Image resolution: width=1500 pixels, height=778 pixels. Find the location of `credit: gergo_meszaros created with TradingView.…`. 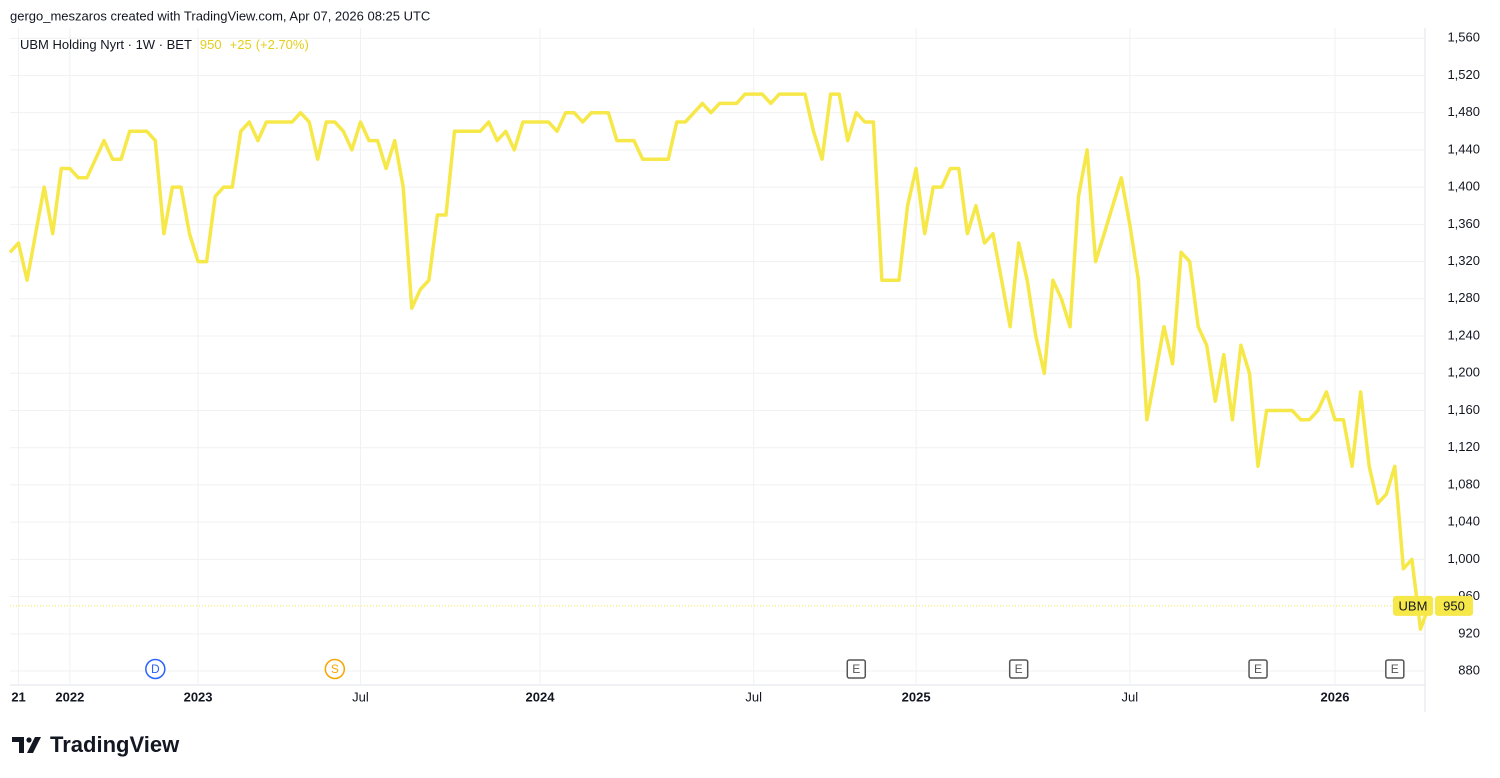

credit: gergo_meszaros created with TradingView.… is located at coordinates (220, 15).